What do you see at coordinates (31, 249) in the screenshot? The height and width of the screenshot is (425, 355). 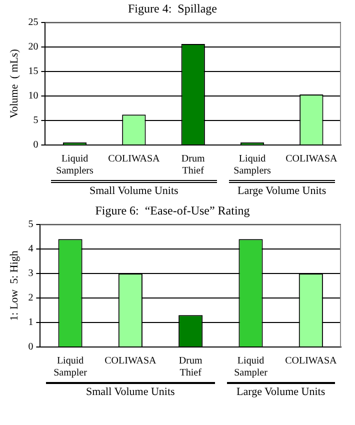 I see `y-tick-label: 4` at bounding box center [31, 249].